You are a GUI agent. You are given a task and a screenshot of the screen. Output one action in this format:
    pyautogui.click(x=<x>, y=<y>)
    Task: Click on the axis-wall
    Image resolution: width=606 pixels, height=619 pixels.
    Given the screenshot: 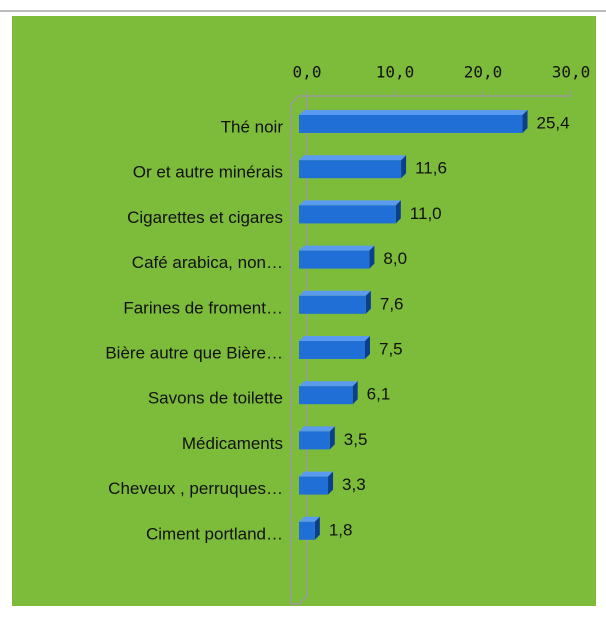 What is the action you would take?
    pyautogui.click(x=299, y=350)
    